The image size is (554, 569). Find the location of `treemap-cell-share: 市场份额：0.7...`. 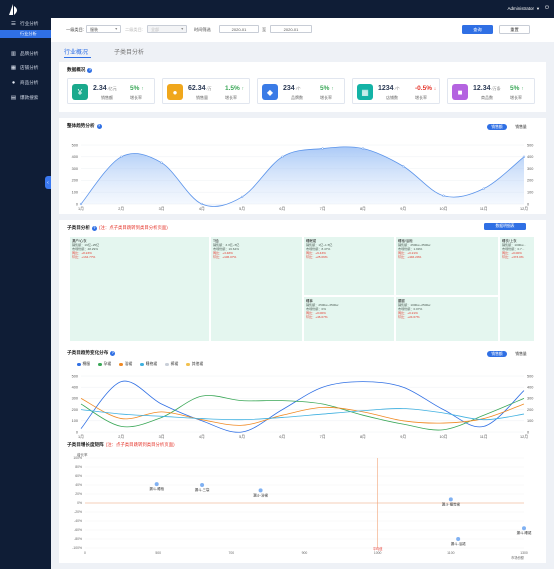

treemap-cell-share: 市场份额：0.7... is located at coordinates (513, 249).